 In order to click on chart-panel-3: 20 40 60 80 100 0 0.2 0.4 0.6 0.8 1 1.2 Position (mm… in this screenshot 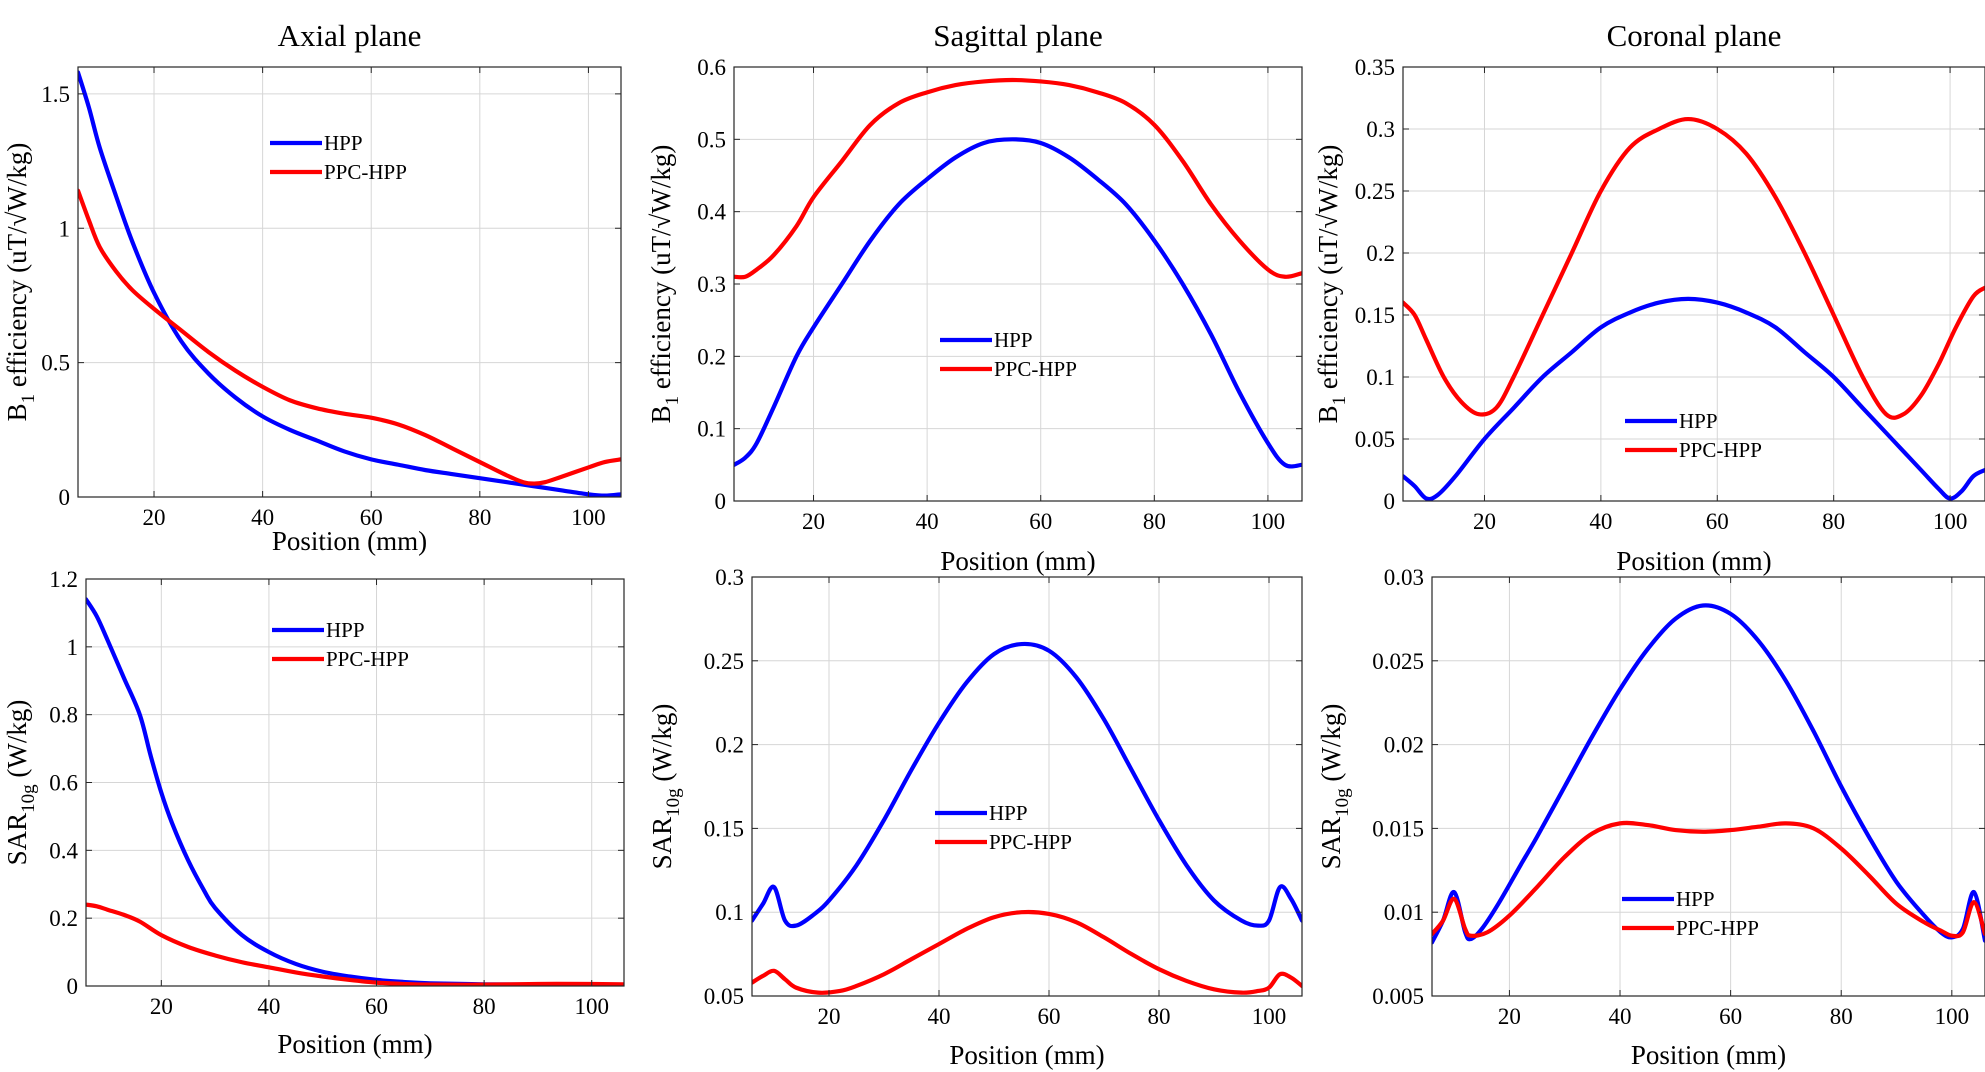, I will do `click(313, 813)`.